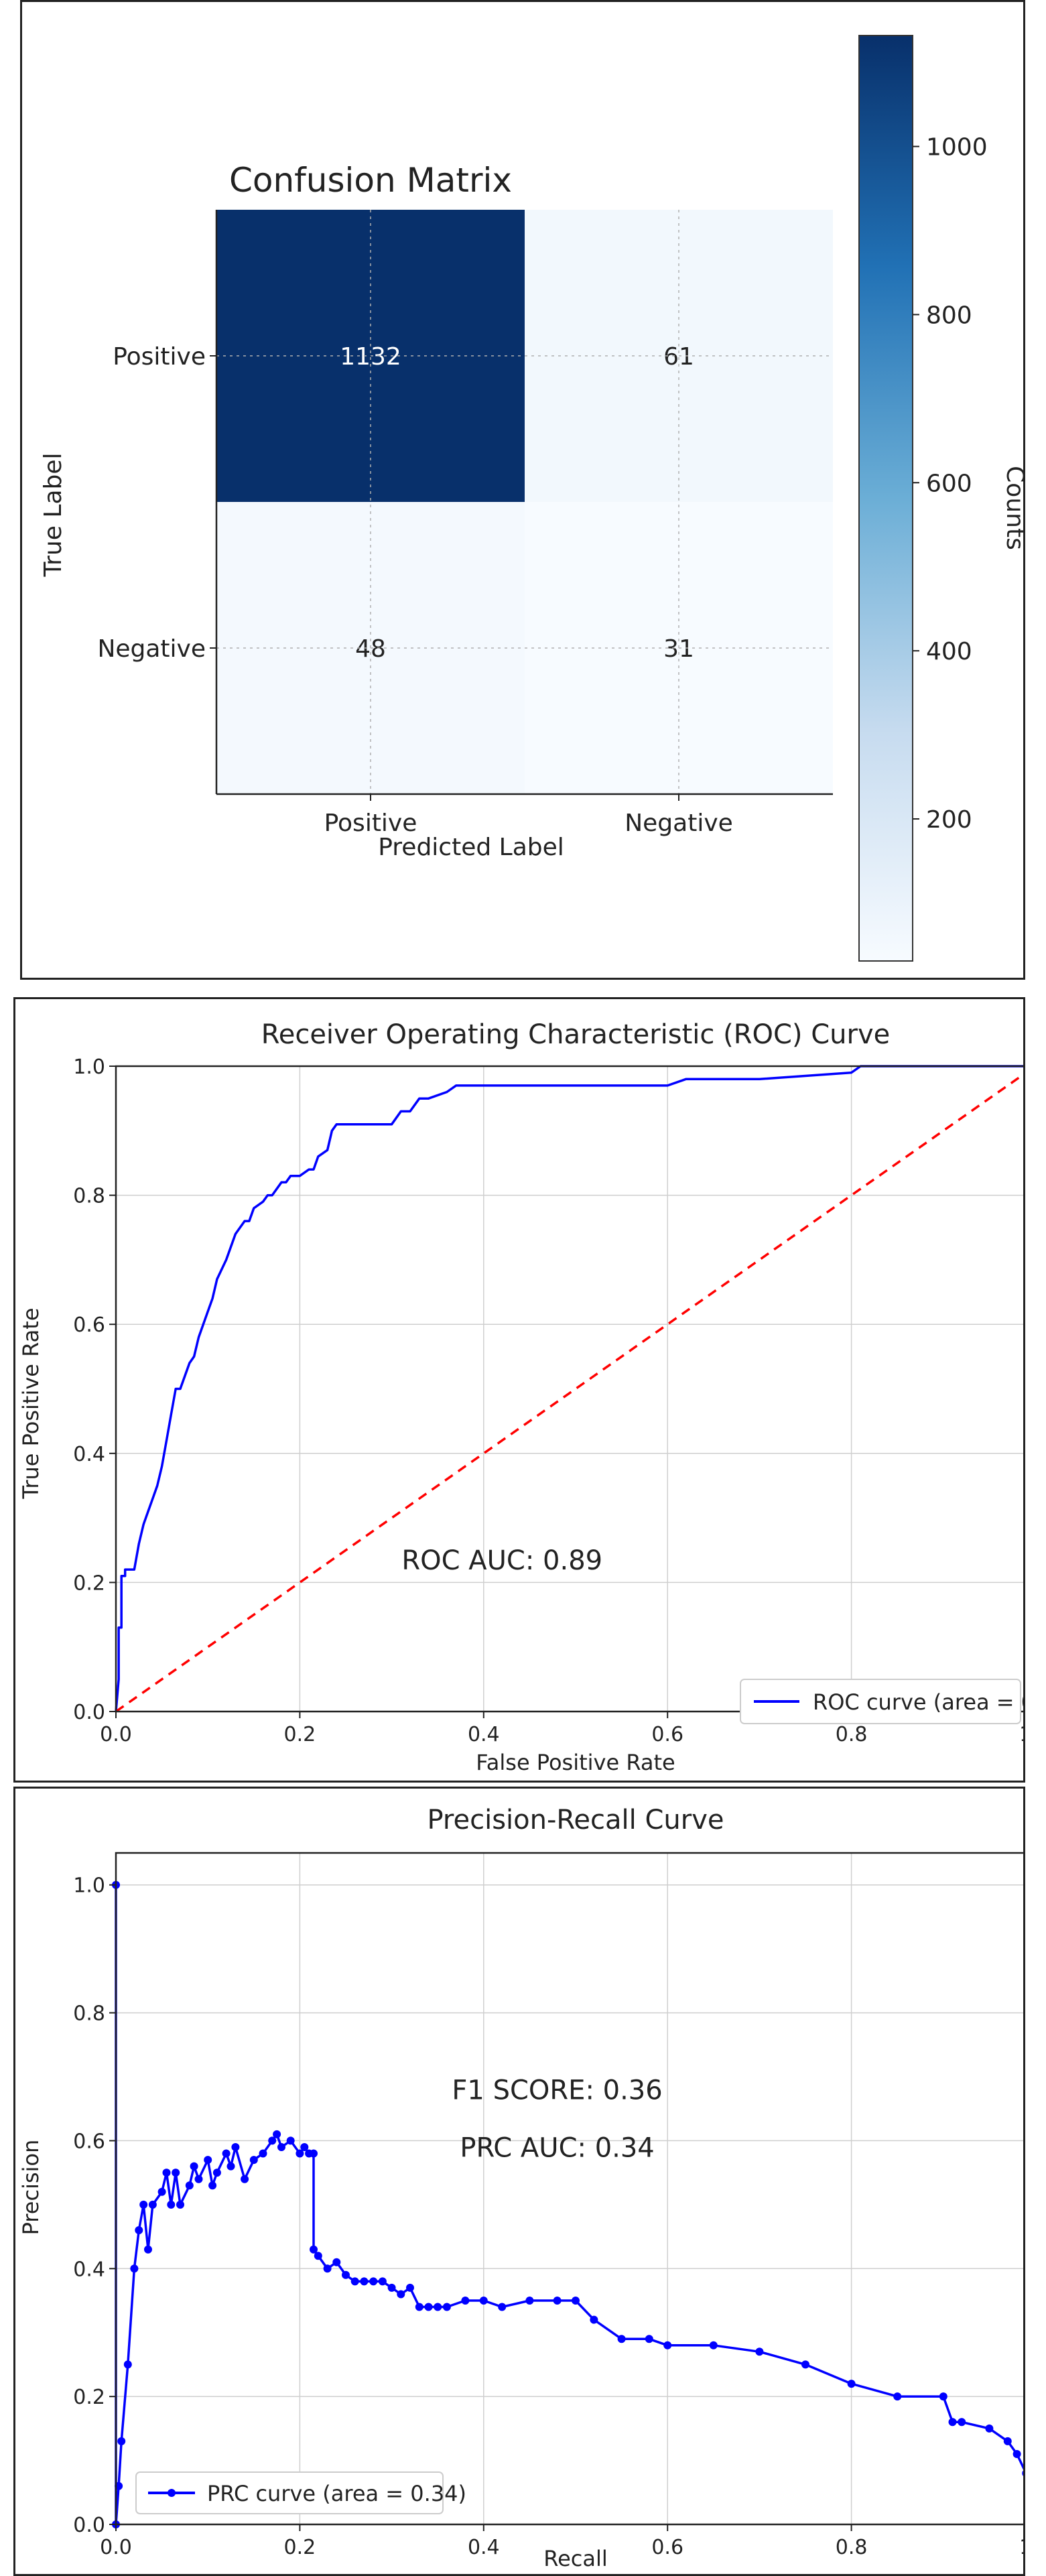 The image size is (1046, 2576). I want to click on x-tick-label: 0.2, so click(300, 1734).